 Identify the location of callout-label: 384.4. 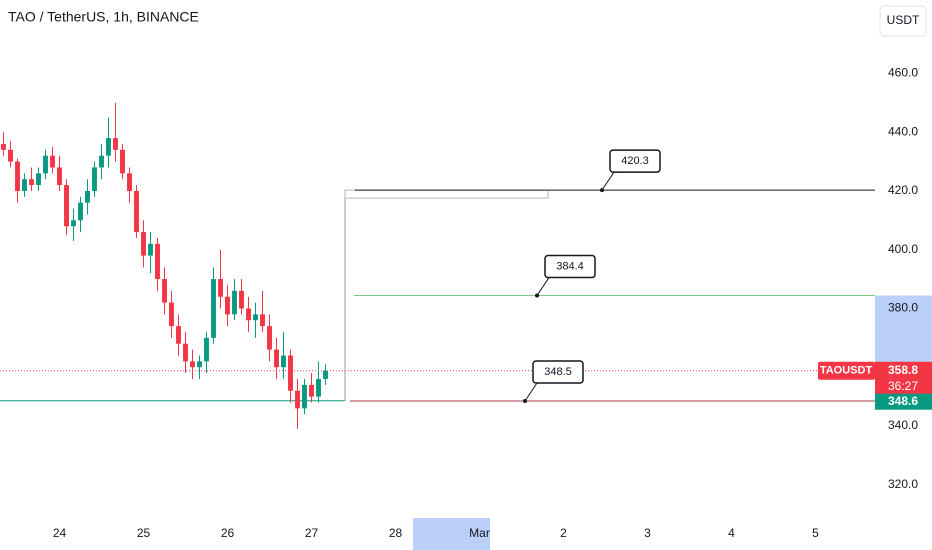
(570, 266).